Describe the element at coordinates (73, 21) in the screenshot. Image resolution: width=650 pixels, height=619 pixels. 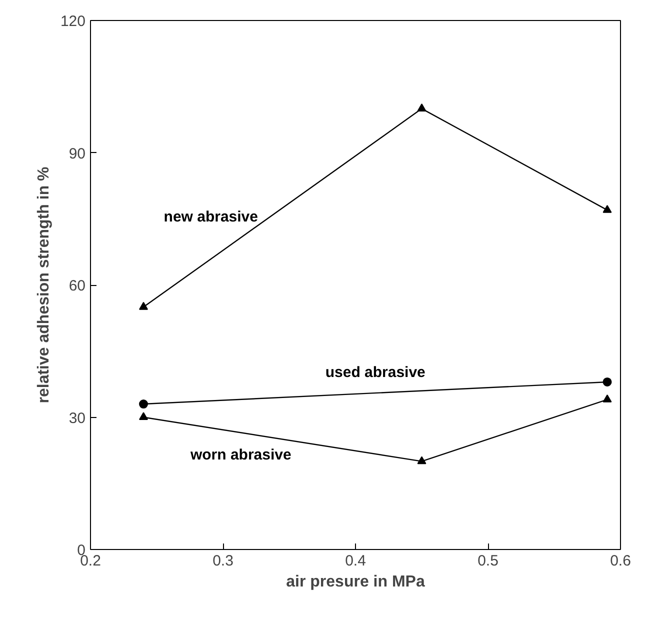
I see `y-tick-label: 120` at that location.